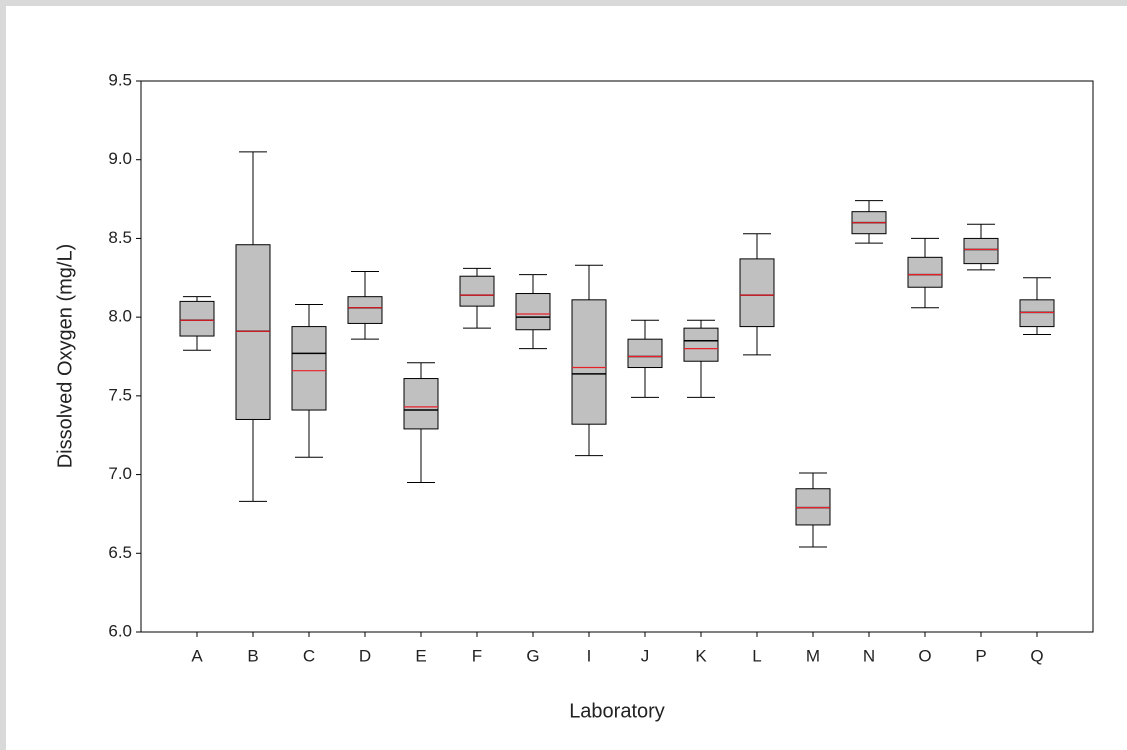 This screenshot has width=1127, height=750. I want to click on x-tick-label: E, so click(420, 655).